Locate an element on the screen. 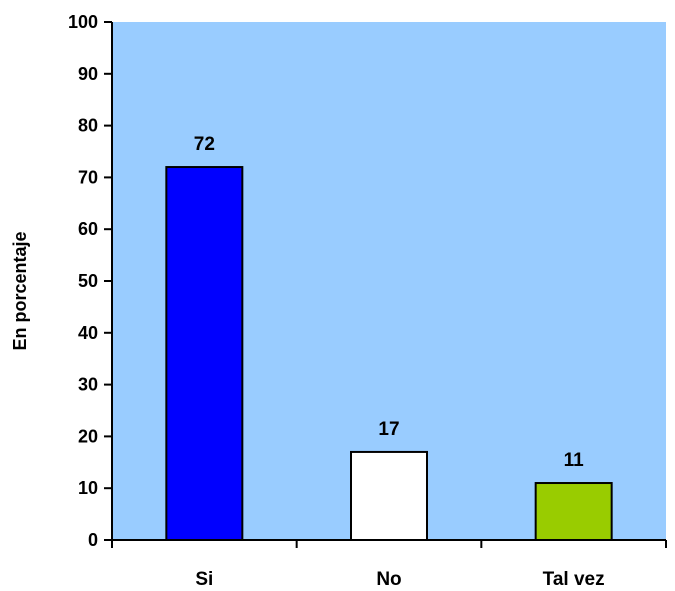  y-tick-label: 20 is located at coordinates (88, 436).